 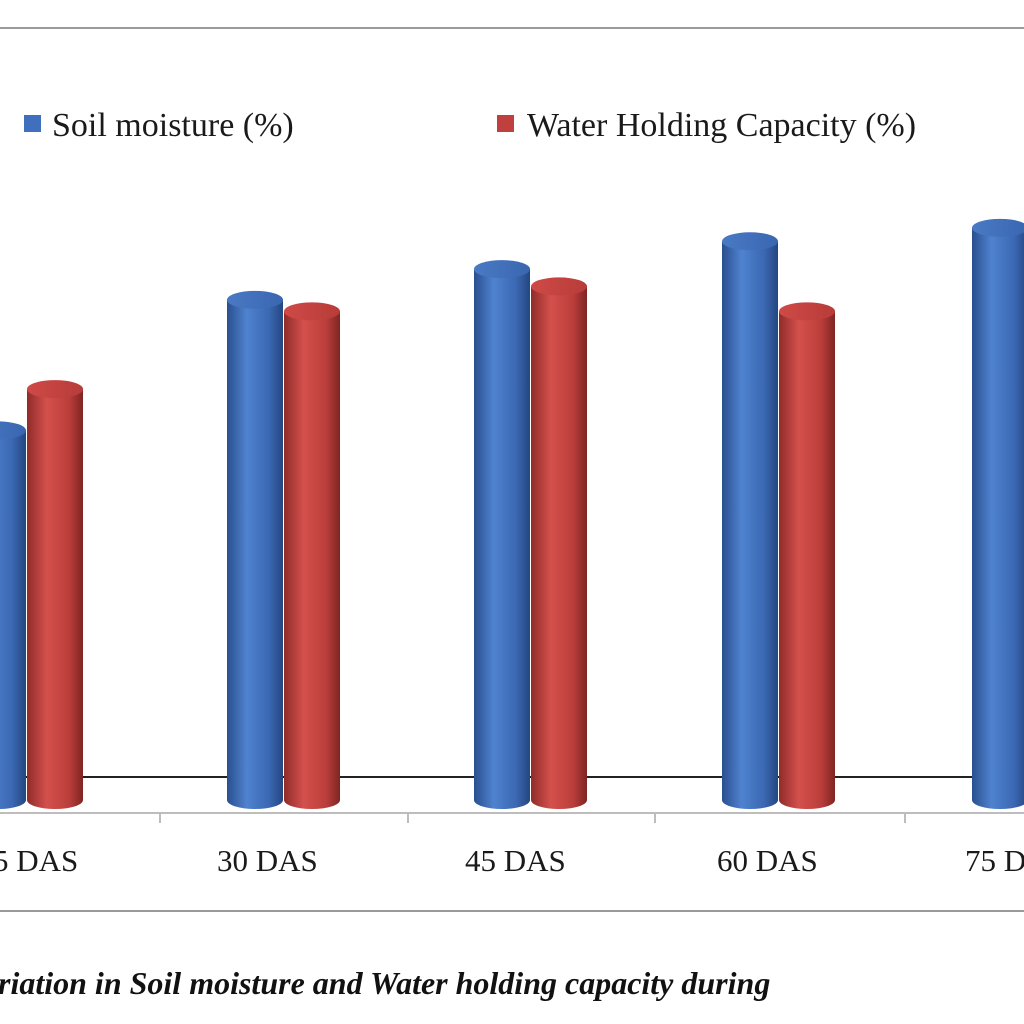 What do you see at coordinates (994, 860) in the screenshot?
I see `x-tick-label-75-das: 75 D` at bounding box center [994, 860].